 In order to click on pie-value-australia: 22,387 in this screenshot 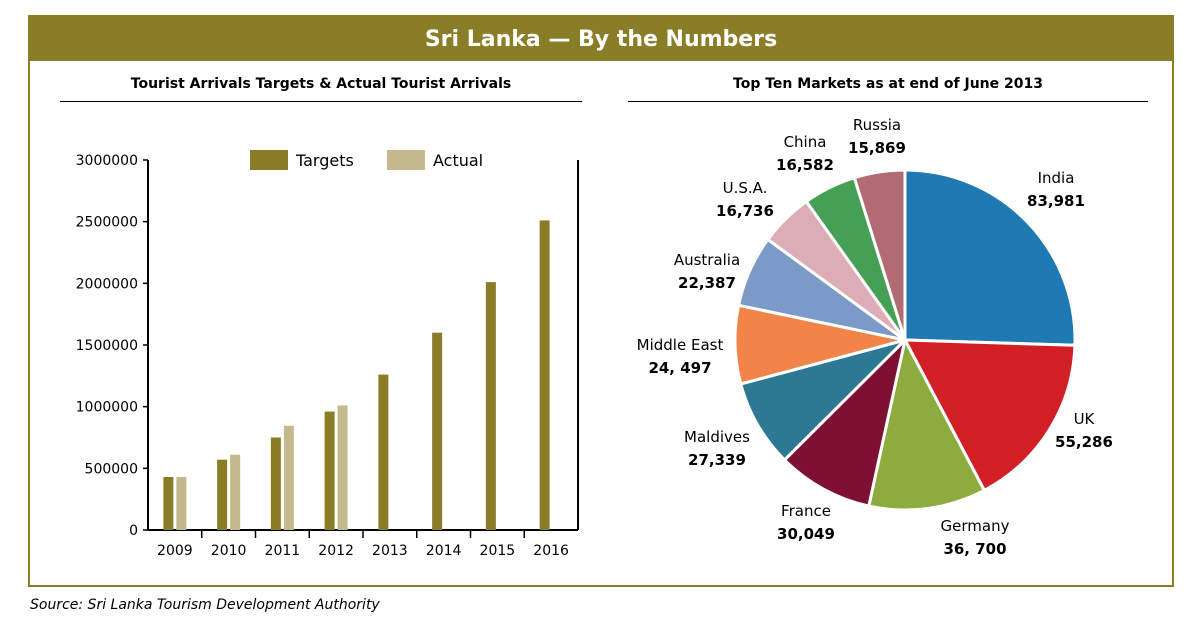, I will do `click(707, 283)`.